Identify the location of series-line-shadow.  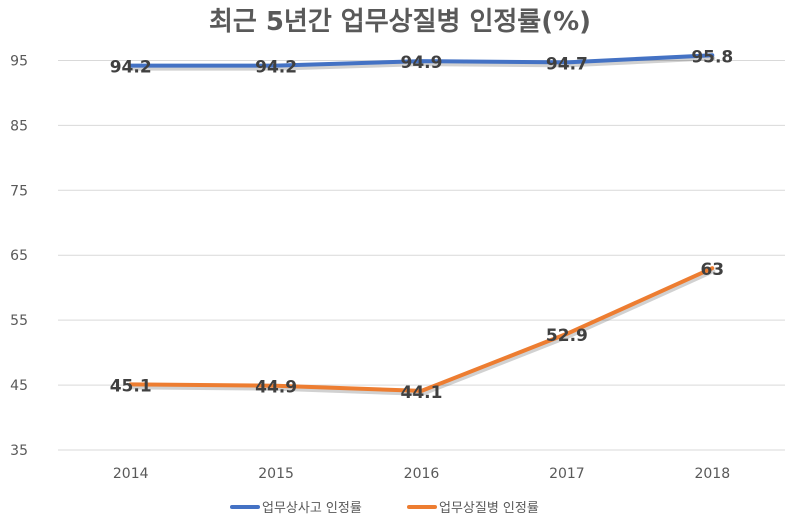
(422, 63).